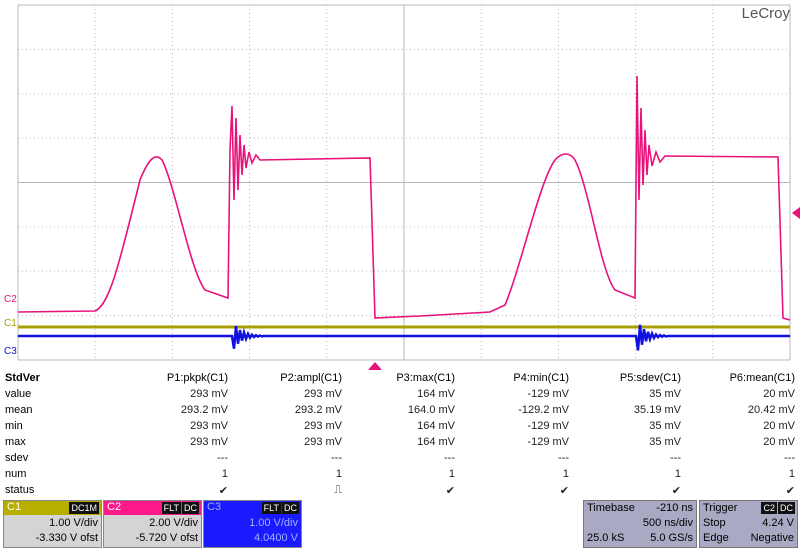 The image size is (800, 548). I want to click on column-header: P3:max(C1), so click(425, 378).